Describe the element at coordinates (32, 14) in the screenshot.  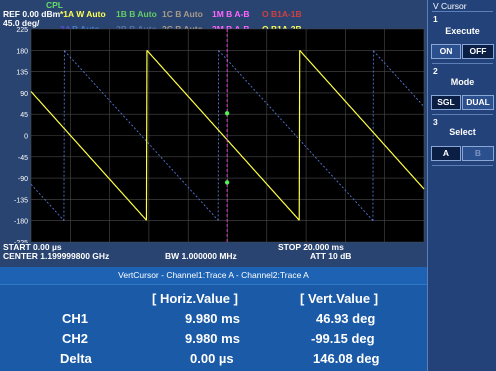
I see `ref-level: REF 0.00 dBm` at that location.